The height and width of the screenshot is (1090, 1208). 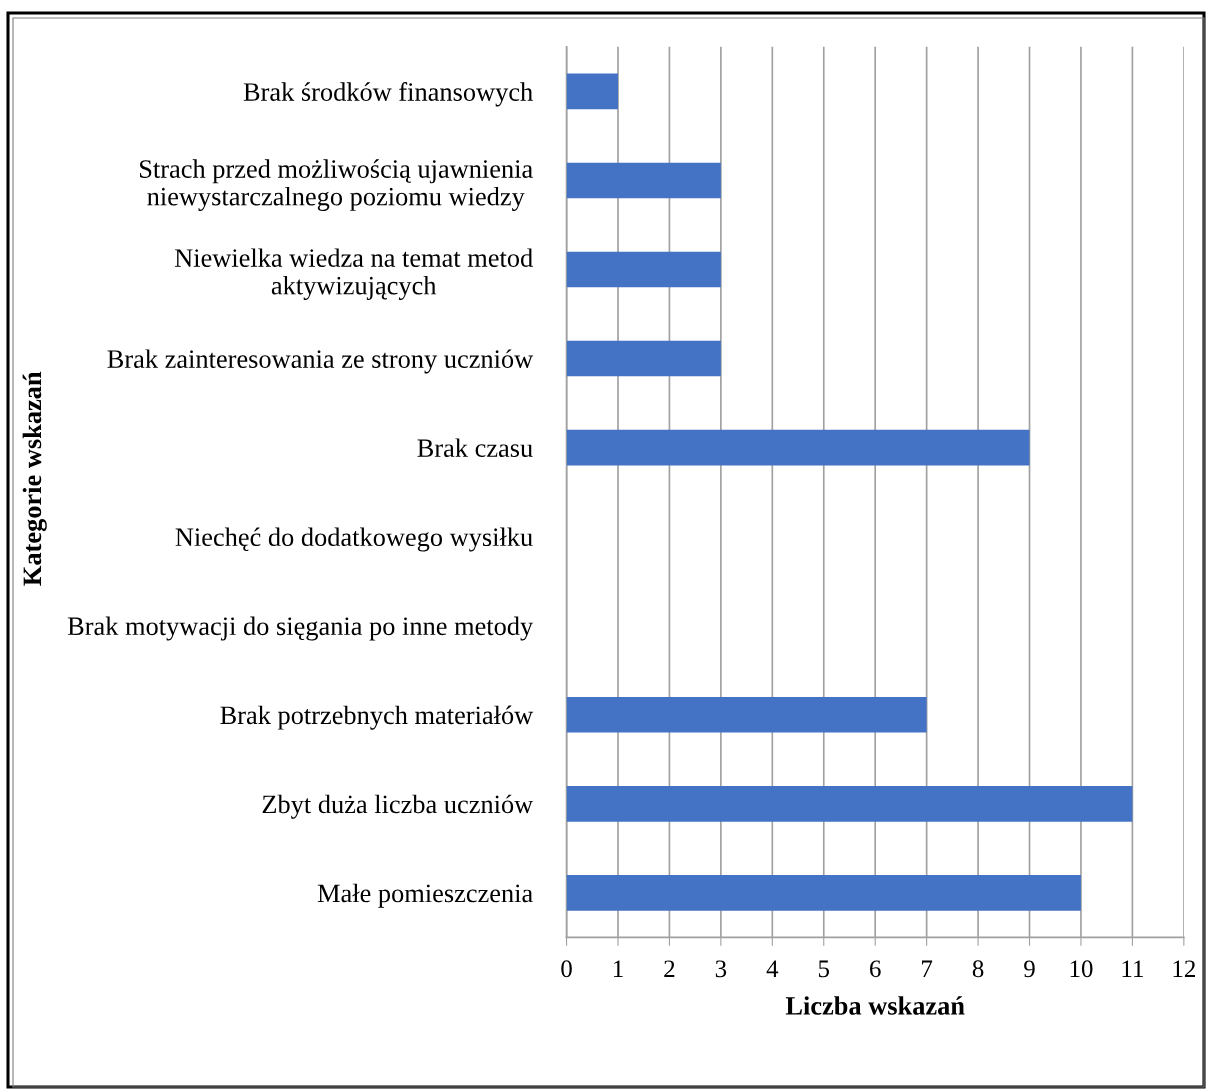 What do you see at coordinates (772, 968) in the screenshot?
I see `x-tick-label: 4` at bounding box center [772, 968].